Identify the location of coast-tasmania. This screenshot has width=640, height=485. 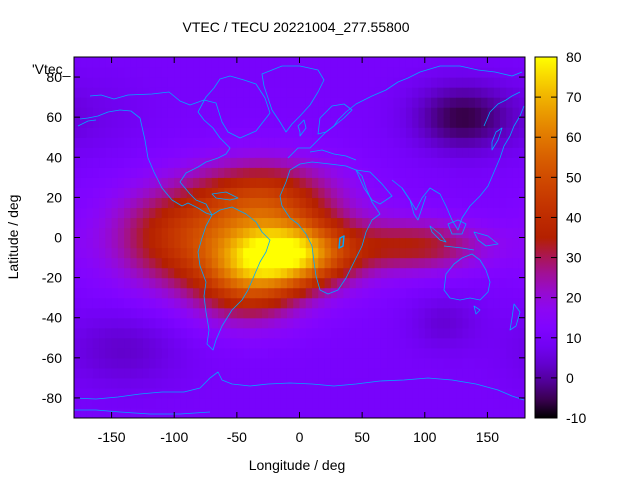
(477, 310).